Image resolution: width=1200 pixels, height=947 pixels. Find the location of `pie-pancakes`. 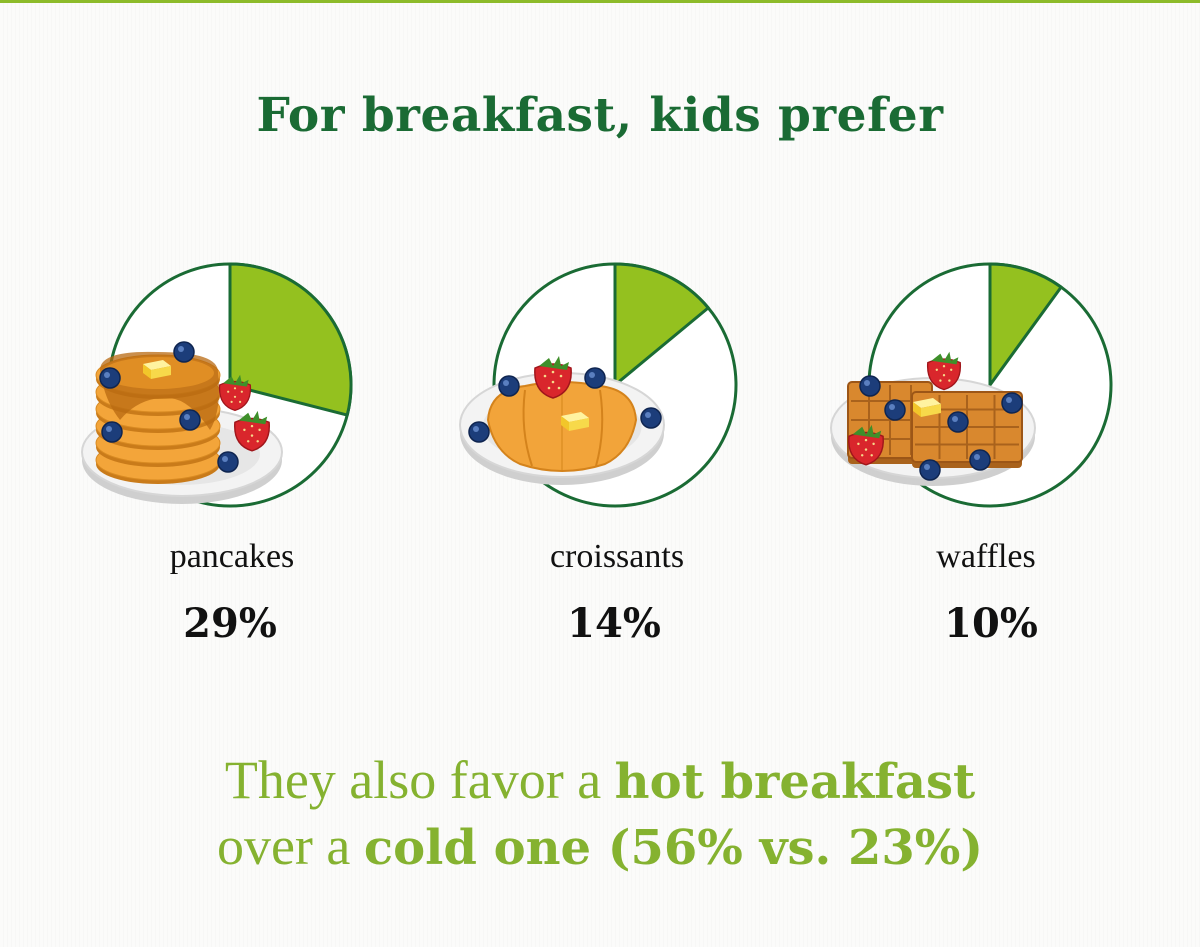

pie-pancakes is located at coordinates (217, 385).